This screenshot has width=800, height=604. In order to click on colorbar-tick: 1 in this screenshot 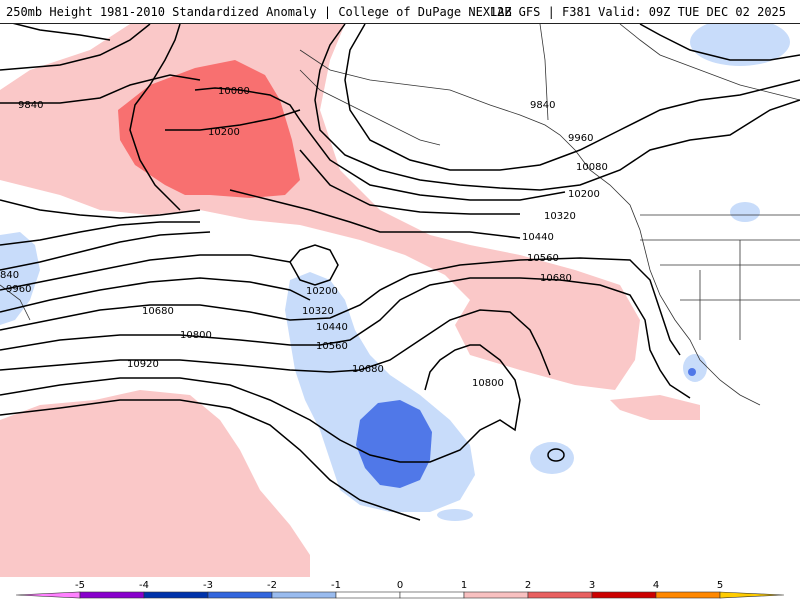, I will do `click(464, 585)`.